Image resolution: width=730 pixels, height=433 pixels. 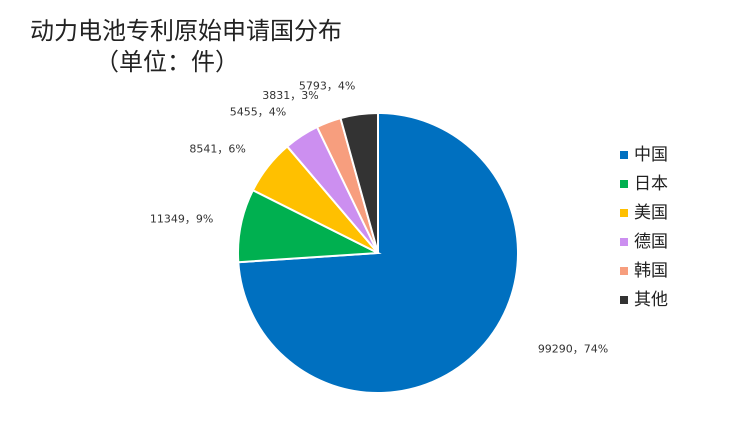 I want to click on legend-label: 美国, so click(x=651, y=213).